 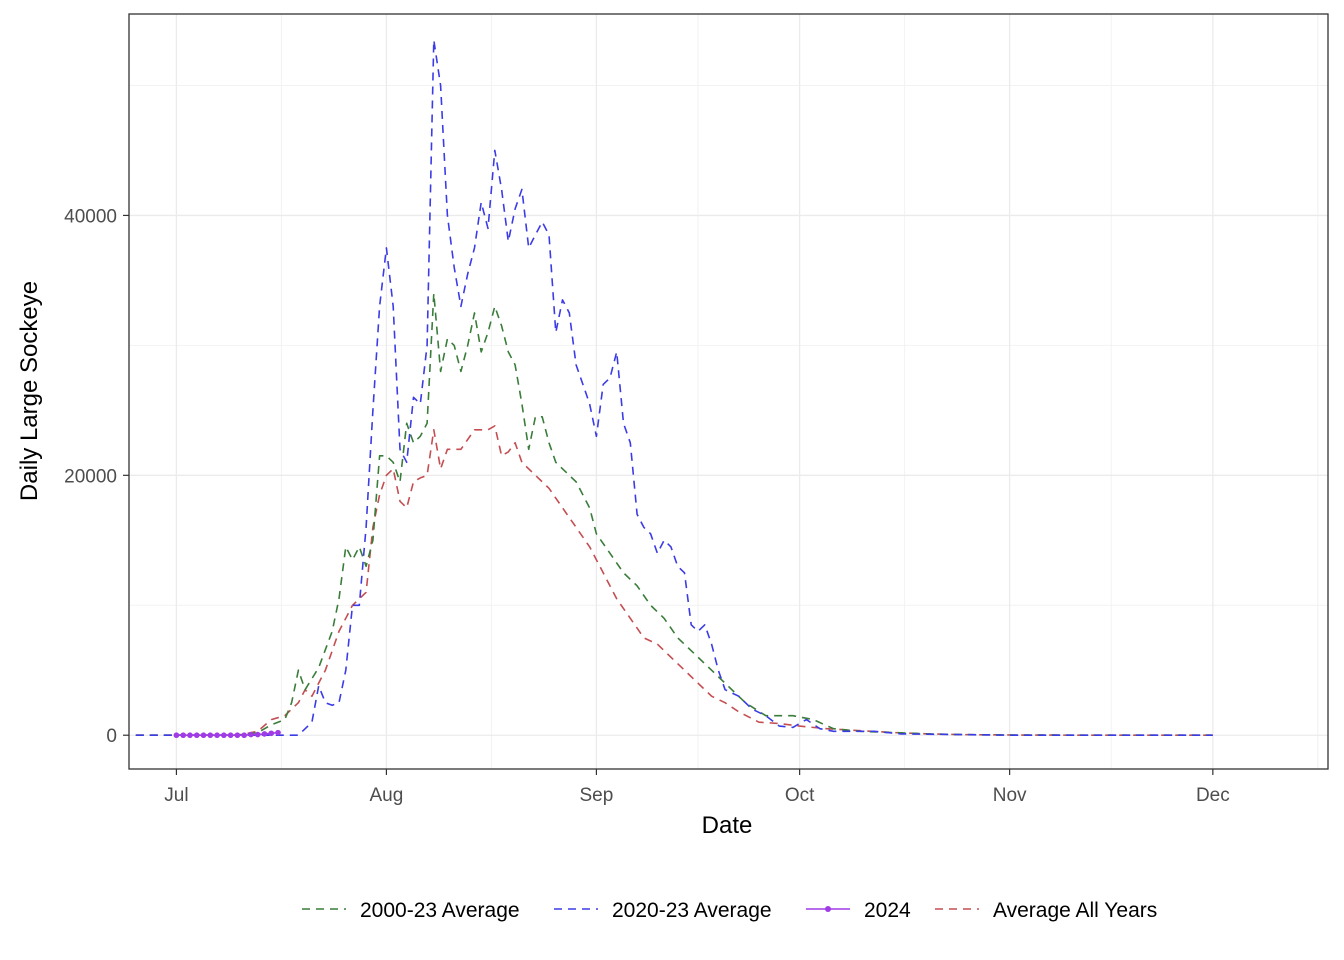 I want to click on x-tick-label: Dec, so click(x=1213, y=795).